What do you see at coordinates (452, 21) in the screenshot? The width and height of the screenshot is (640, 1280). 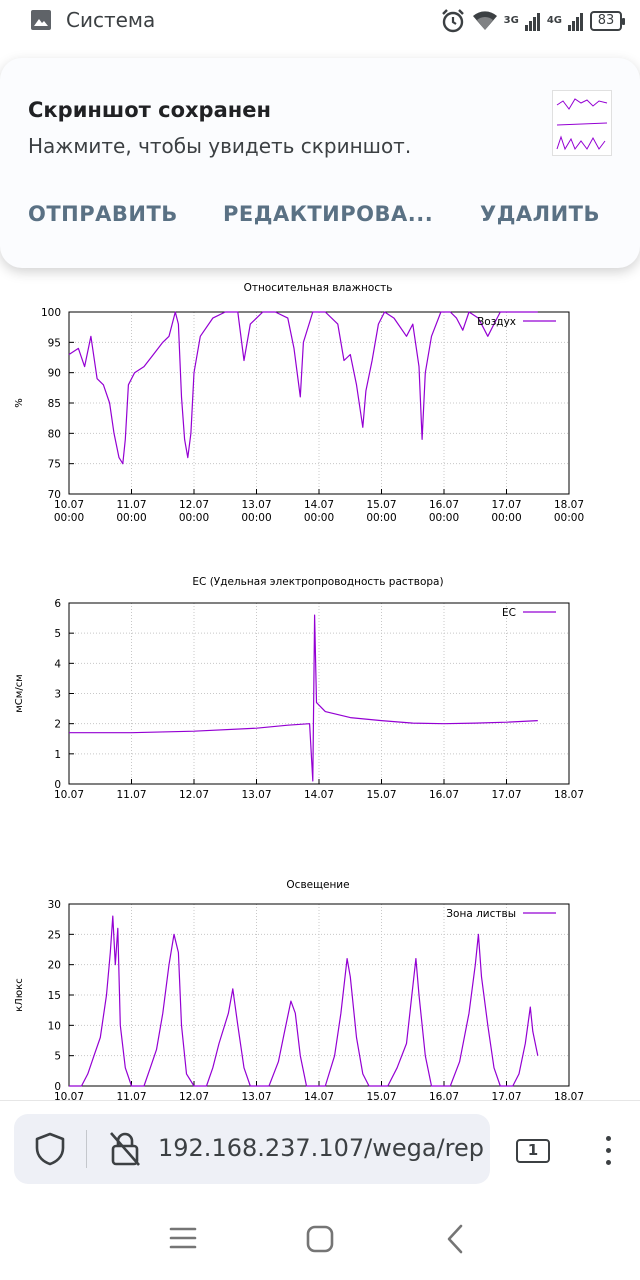 I see `alarm-icon` at bounding box center [452, 21].